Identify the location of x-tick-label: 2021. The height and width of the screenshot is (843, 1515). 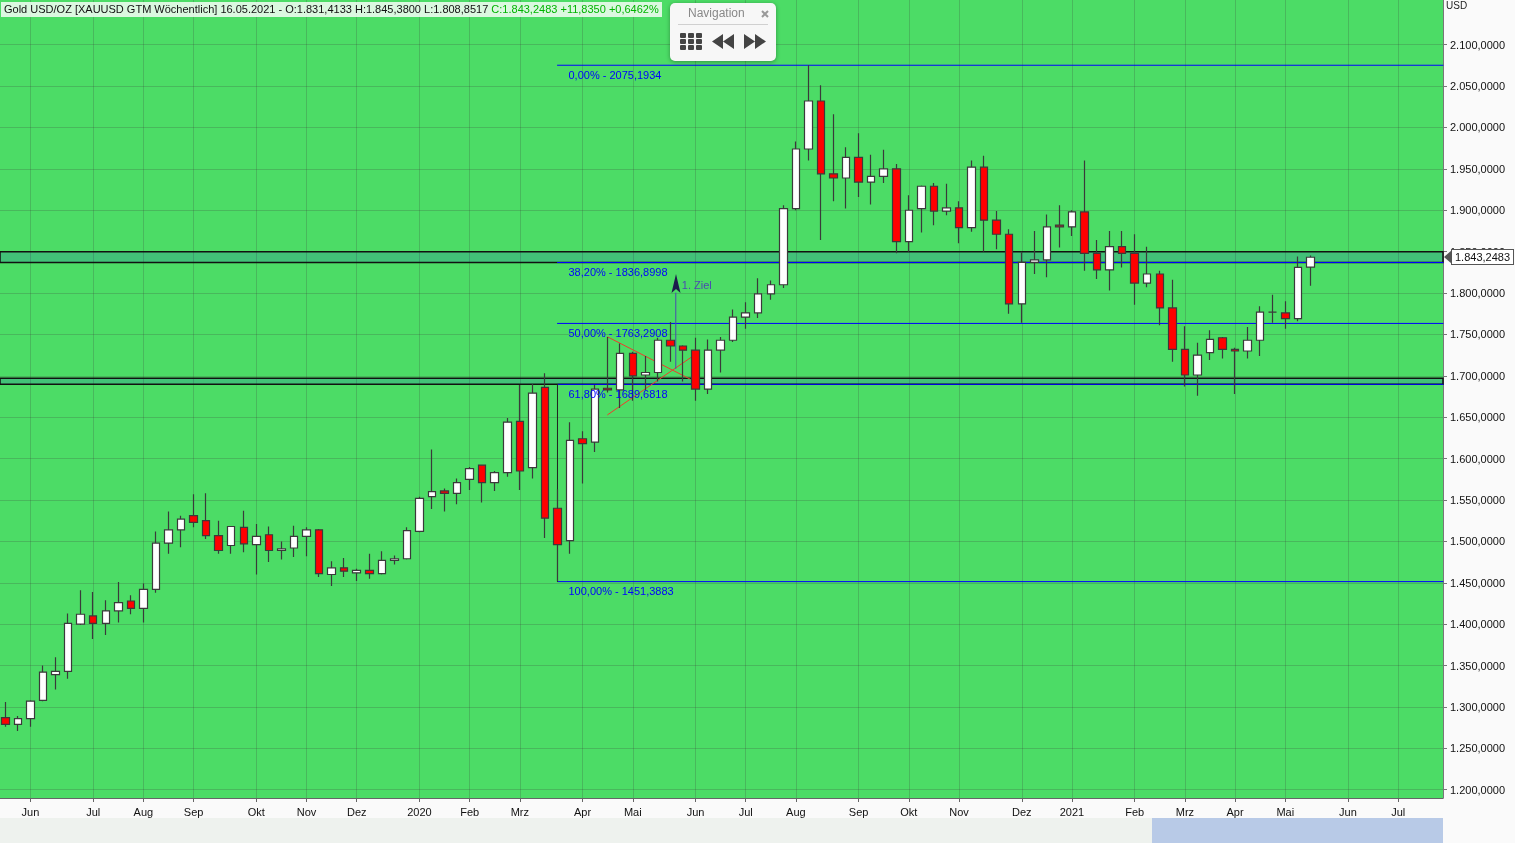
(1072, 811).